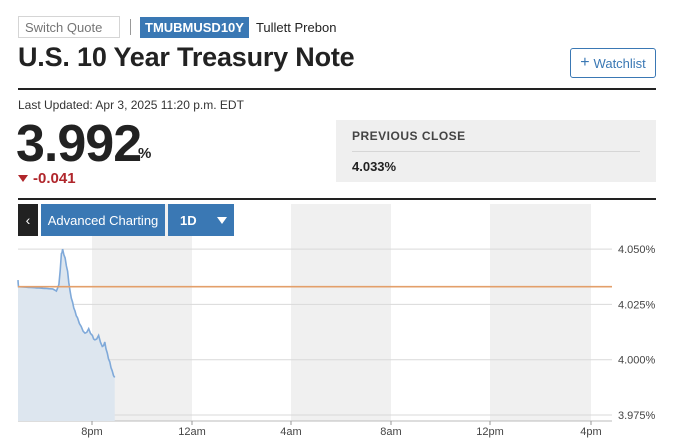  I want to click on x-tick-label: 8pm, so click(91, 432).